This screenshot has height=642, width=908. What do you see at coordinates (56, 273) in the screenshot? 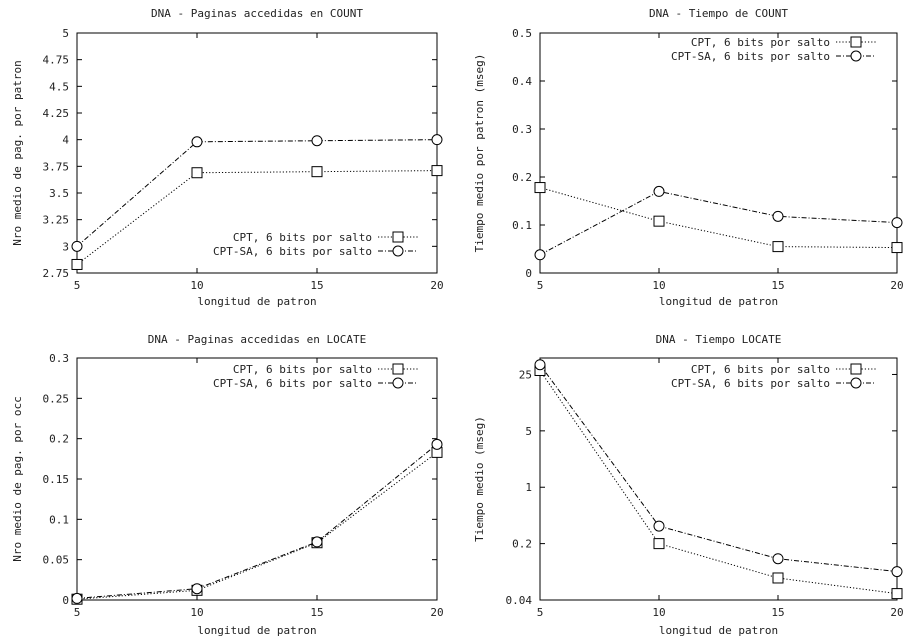
I see `y-tick-label: 2.75` at bounding box center [56, 273].